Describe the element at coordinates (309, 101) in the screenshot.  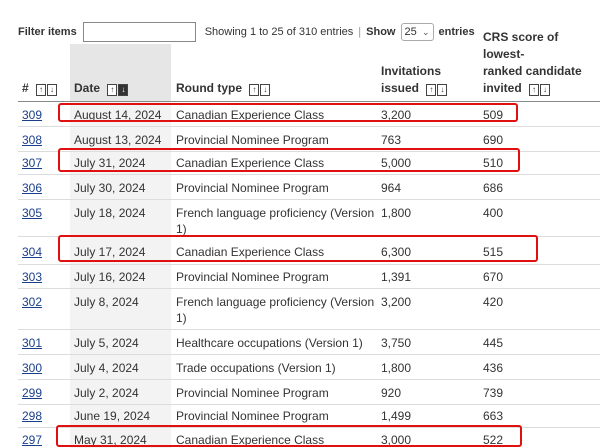
I see `header-divider` at that location.